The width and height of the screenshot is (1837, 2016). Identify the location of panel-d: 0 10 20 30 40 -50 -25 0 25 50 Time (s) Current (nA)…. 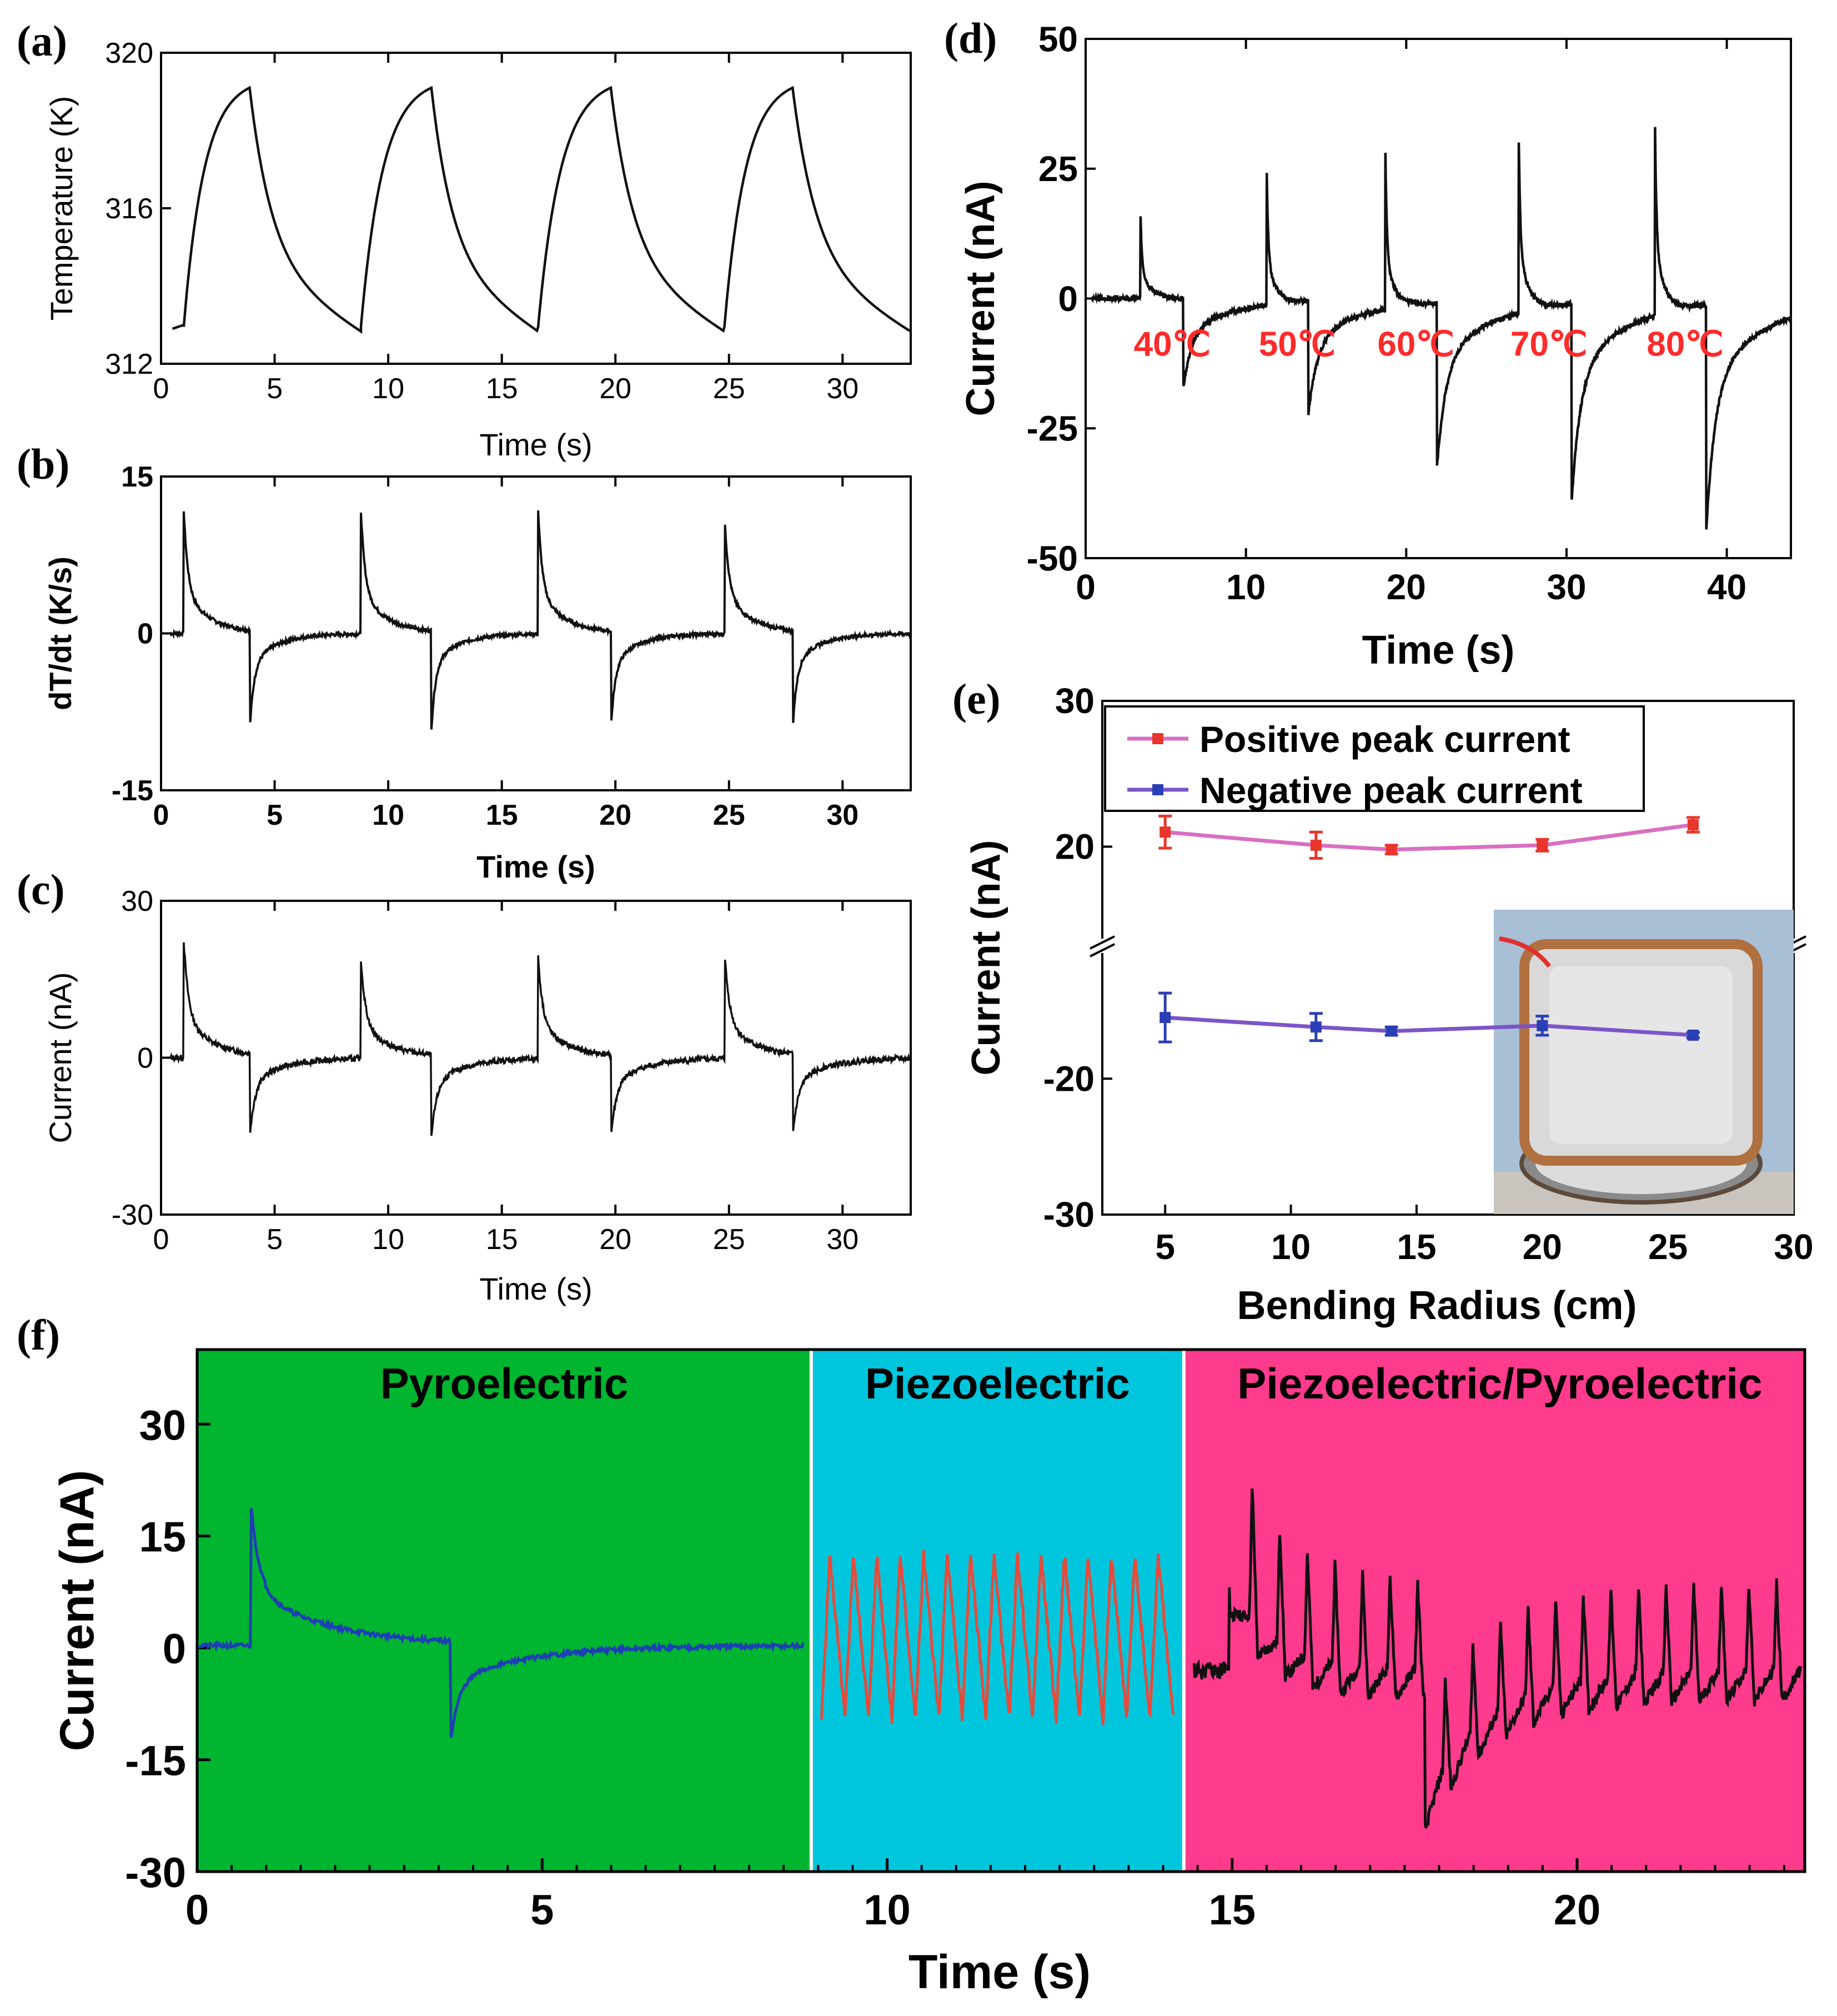
(1375, 346).